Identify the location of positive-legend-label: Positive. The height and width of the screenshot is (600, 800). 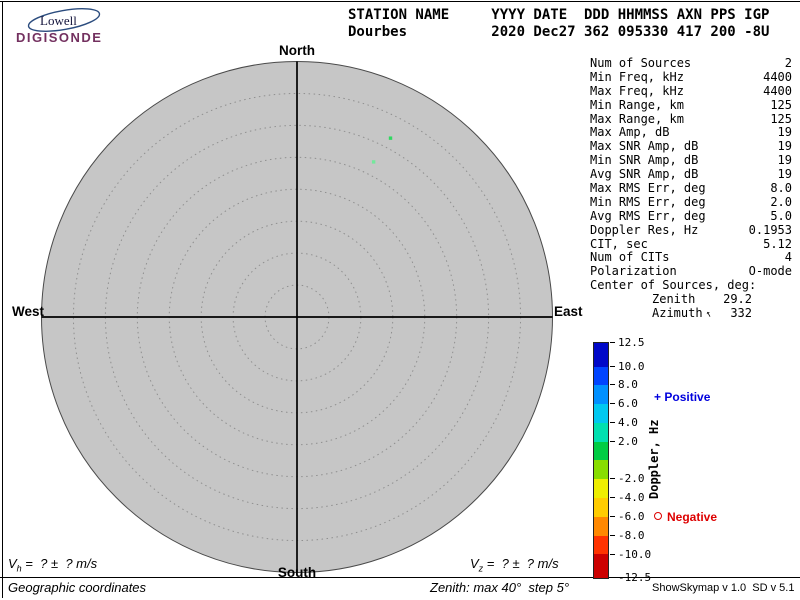
(687, 397).